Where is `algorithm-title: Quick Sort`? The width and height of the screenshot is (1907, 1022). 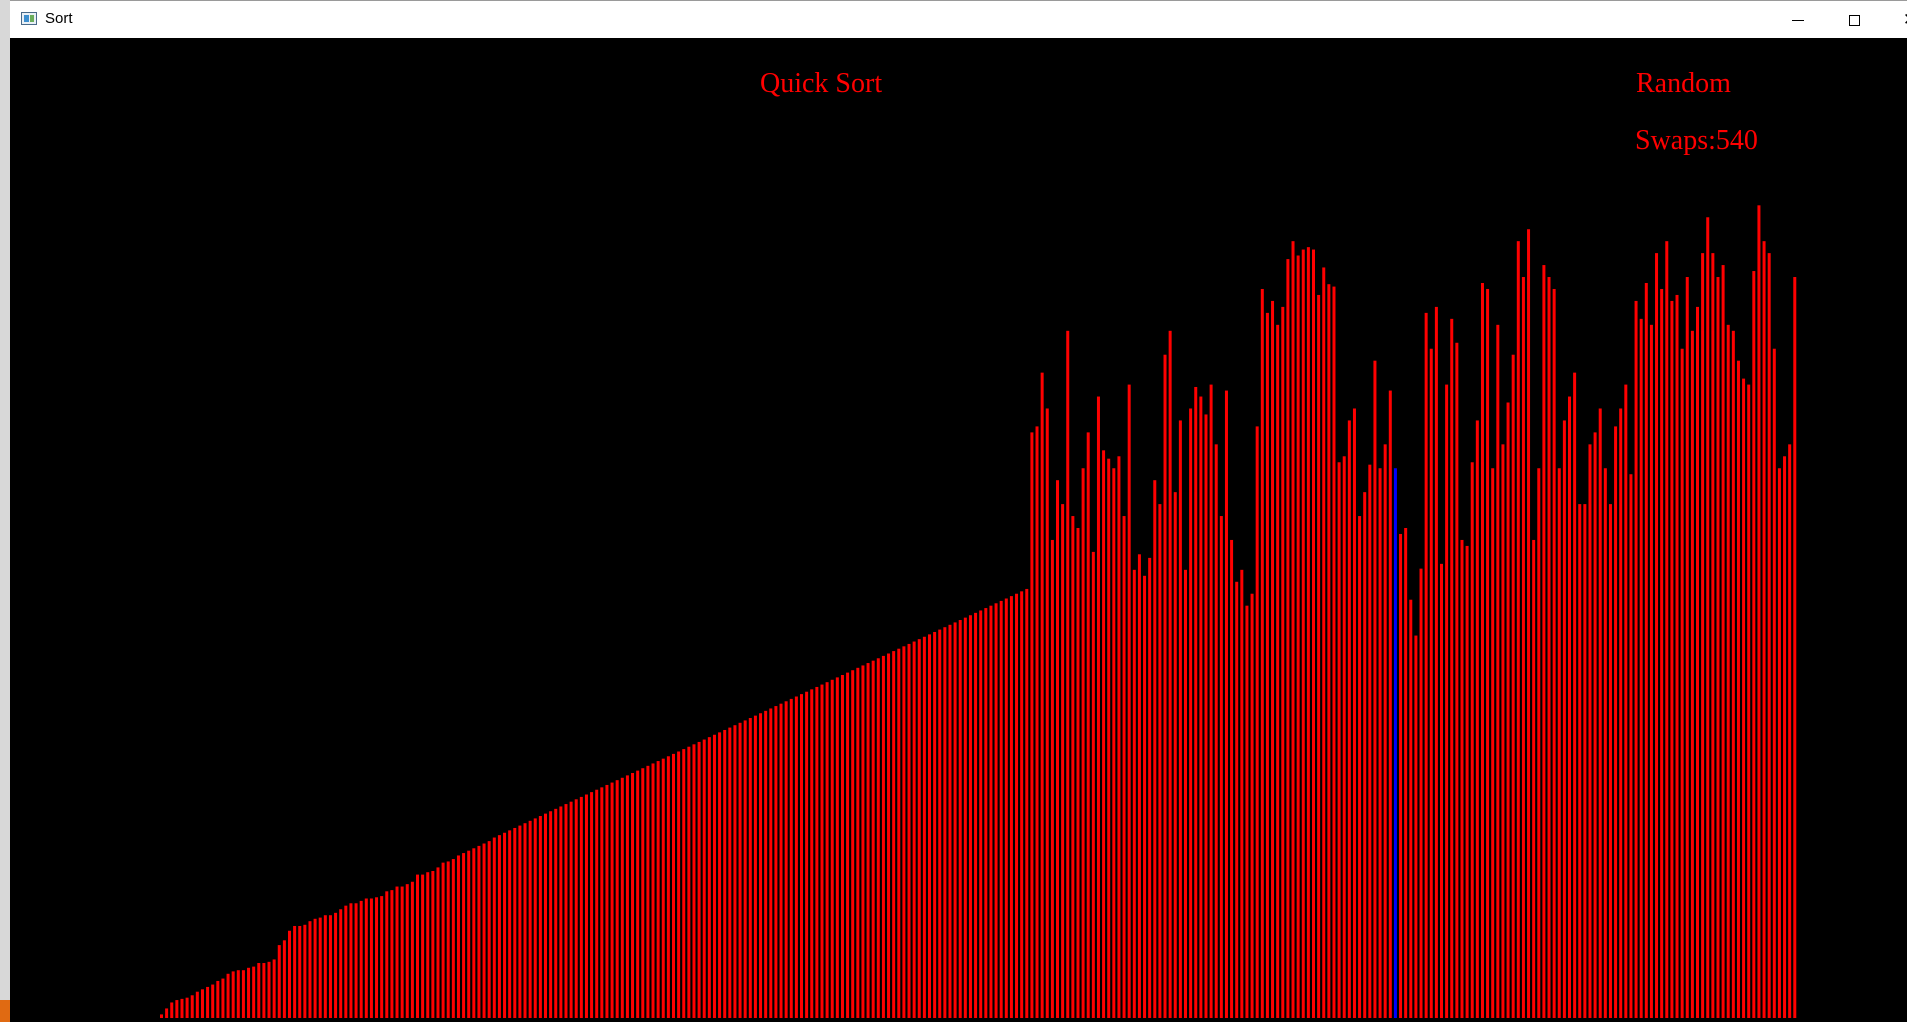
algorithm-title: Quick Sort is located at coordinates (821, 83).